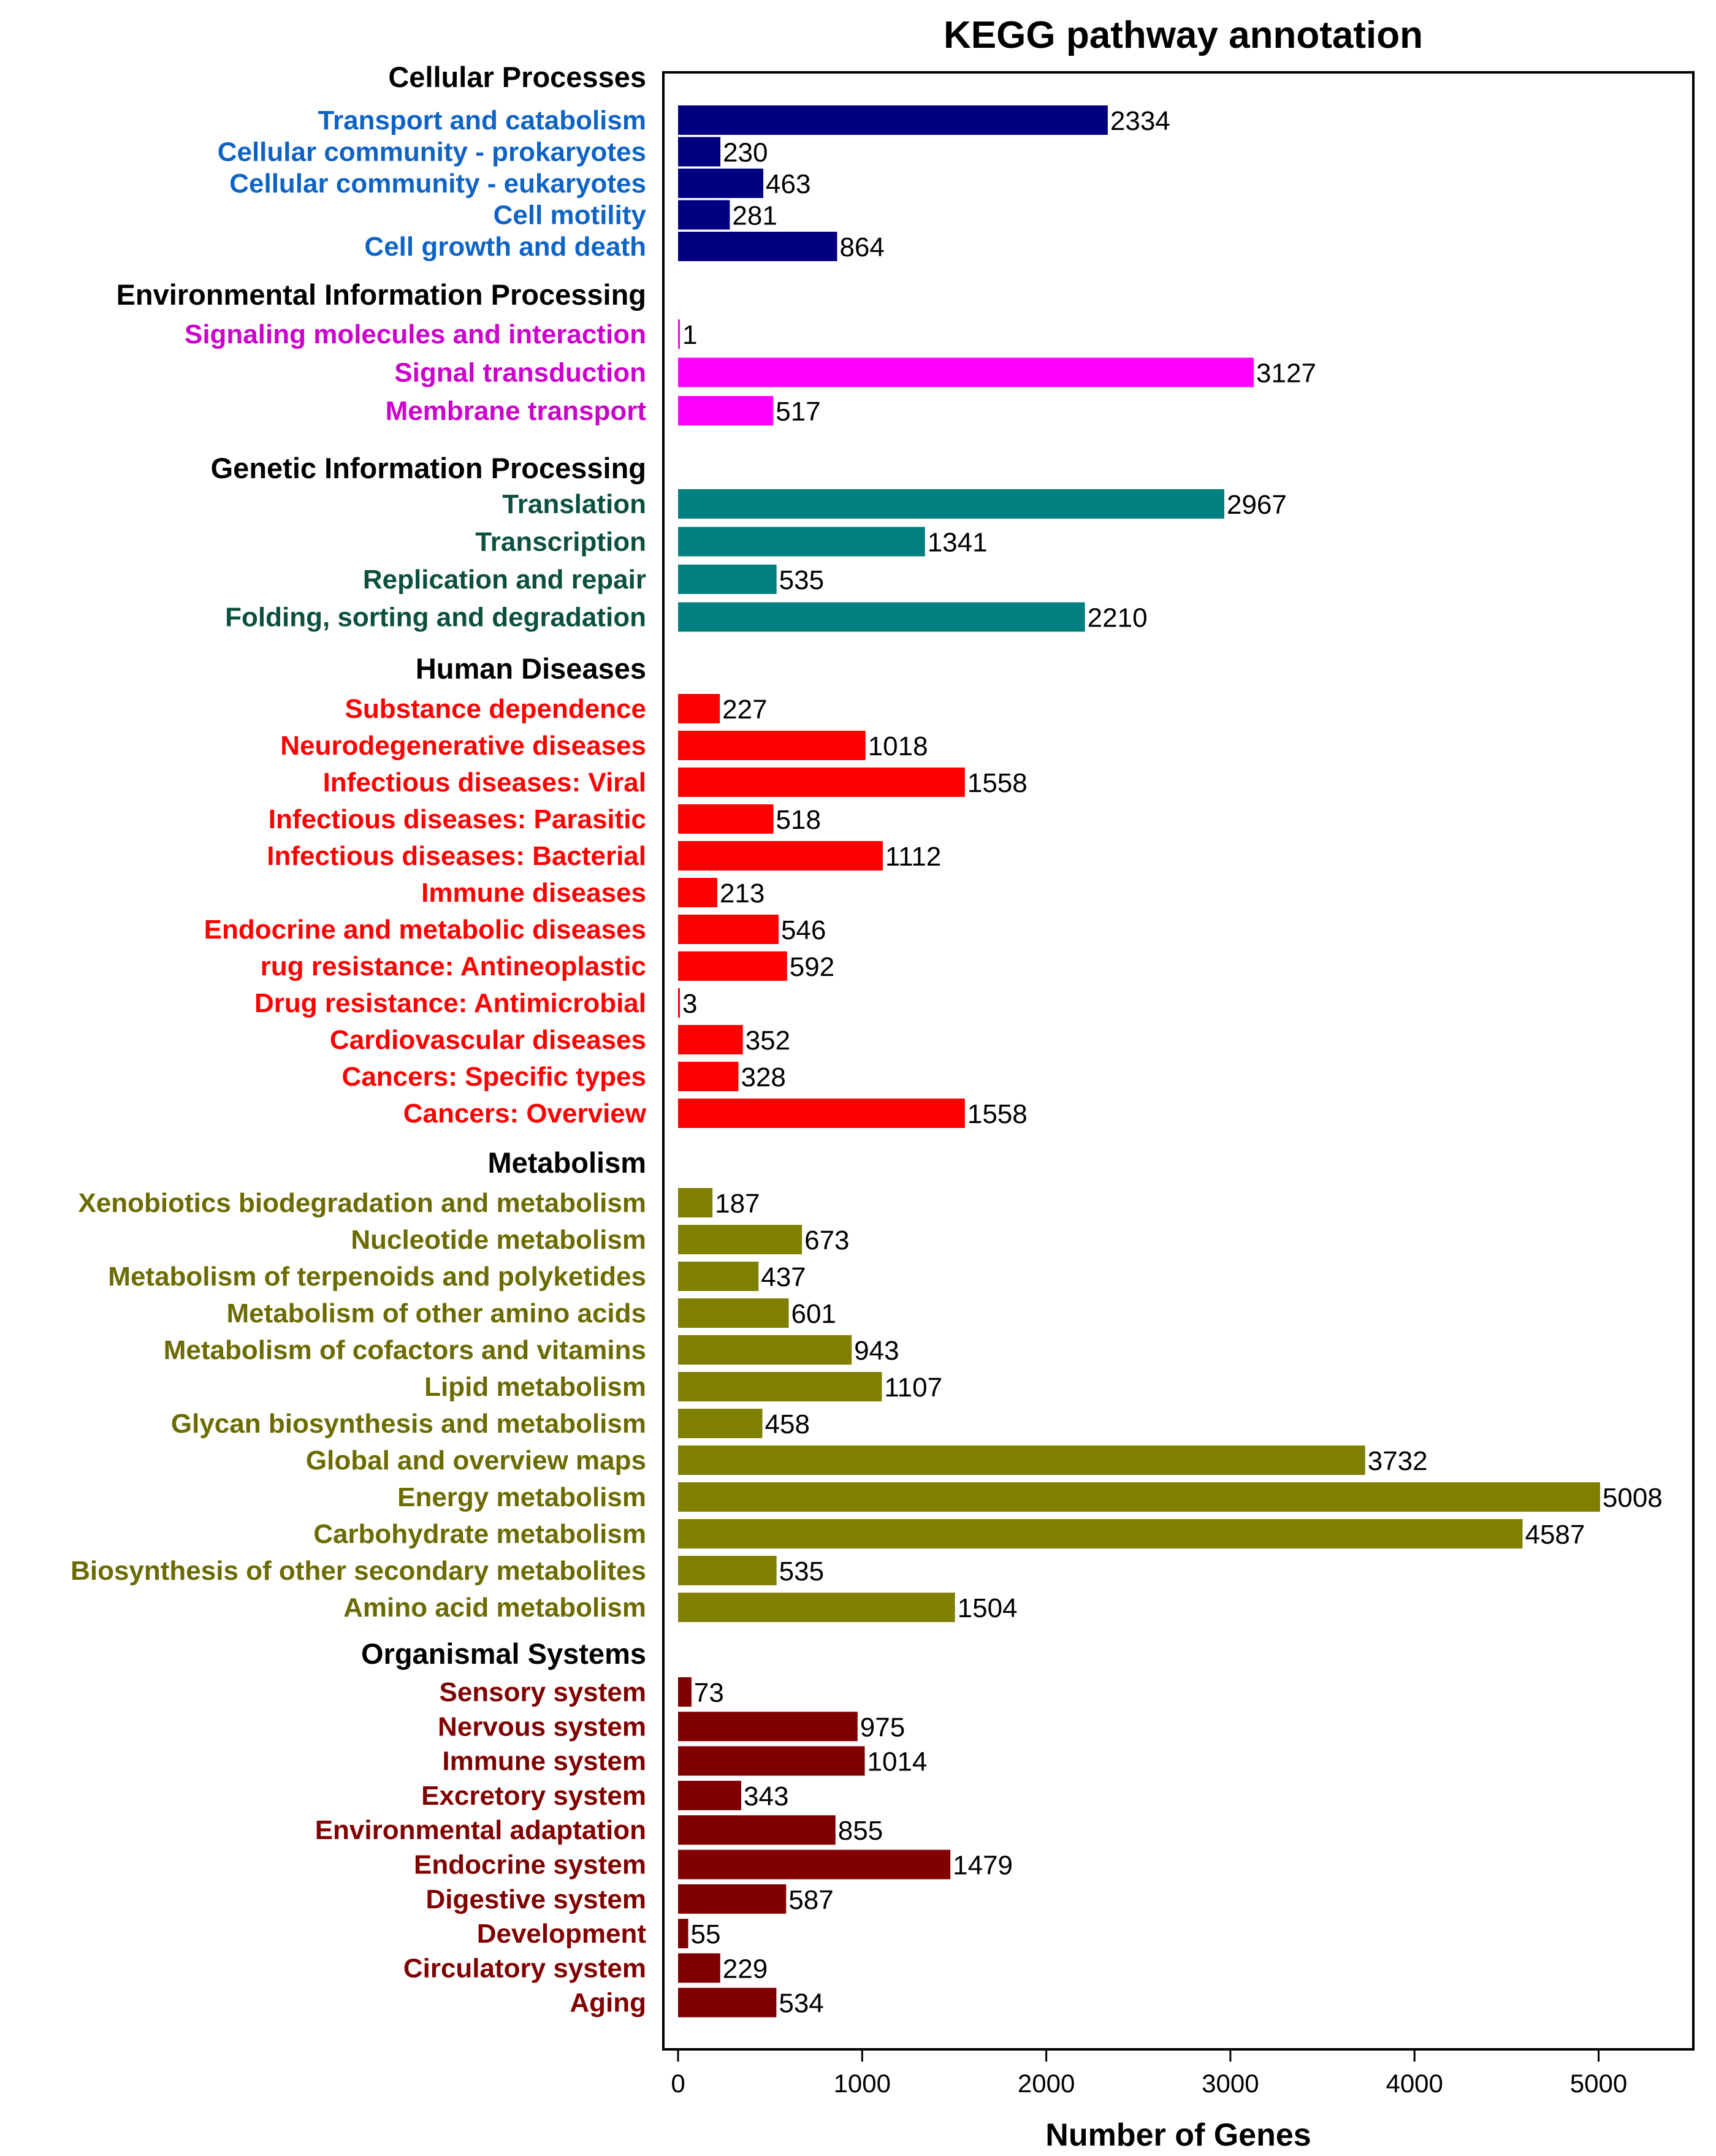 This screenshot has width=1716, height=2156. Describe the element at coordinates (788, 184) in the screenshot. I see `value-label: 463` at that location.